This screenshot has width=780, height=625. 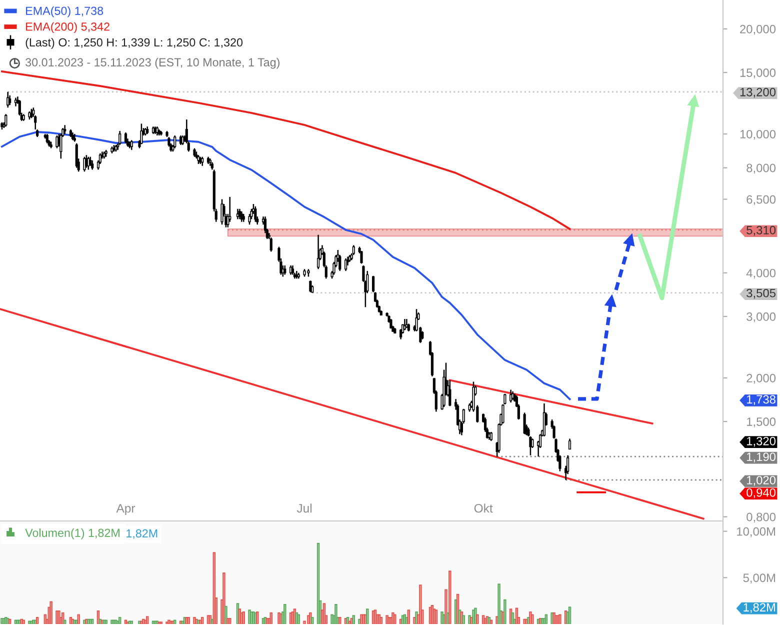 I want to click on y-tick-label: 10,00M, so click(x=756, y=532).